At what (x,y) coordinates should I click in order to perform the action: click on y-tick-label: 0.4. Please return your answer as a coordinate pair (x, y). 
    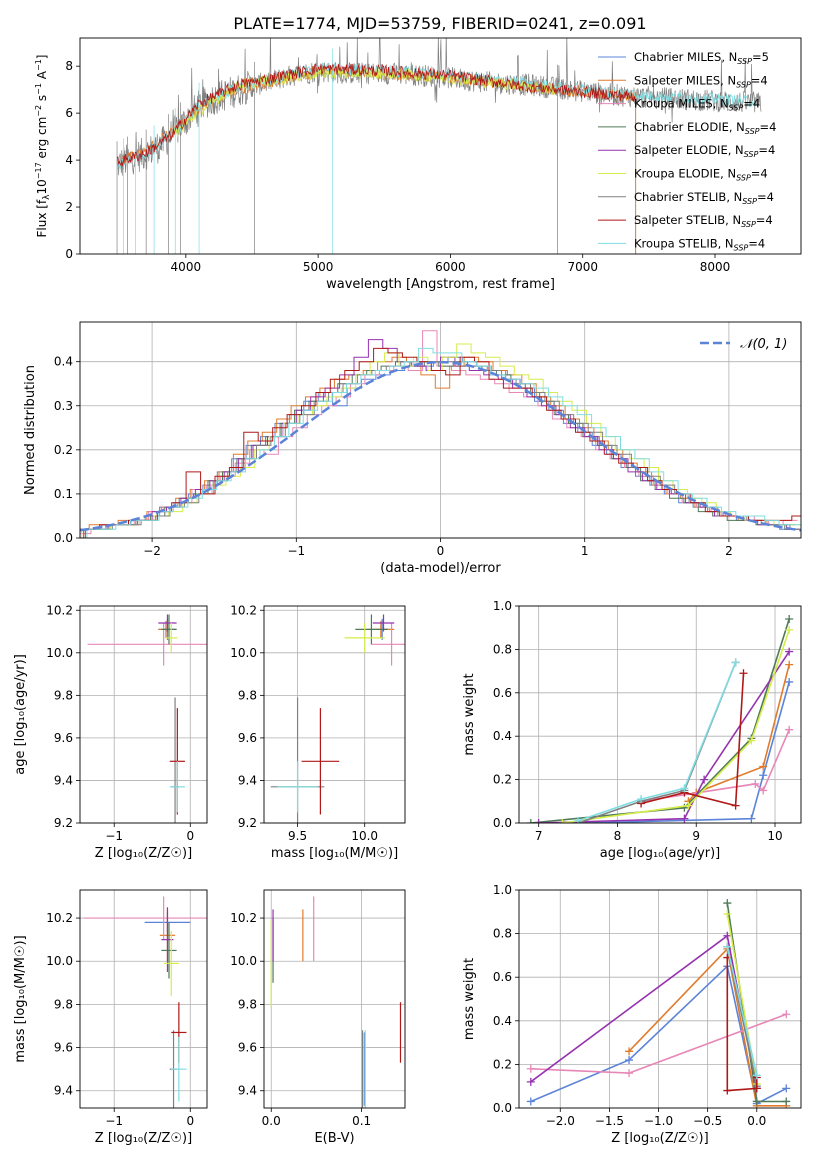
    Looking at the image, I should click on (502, 1021).